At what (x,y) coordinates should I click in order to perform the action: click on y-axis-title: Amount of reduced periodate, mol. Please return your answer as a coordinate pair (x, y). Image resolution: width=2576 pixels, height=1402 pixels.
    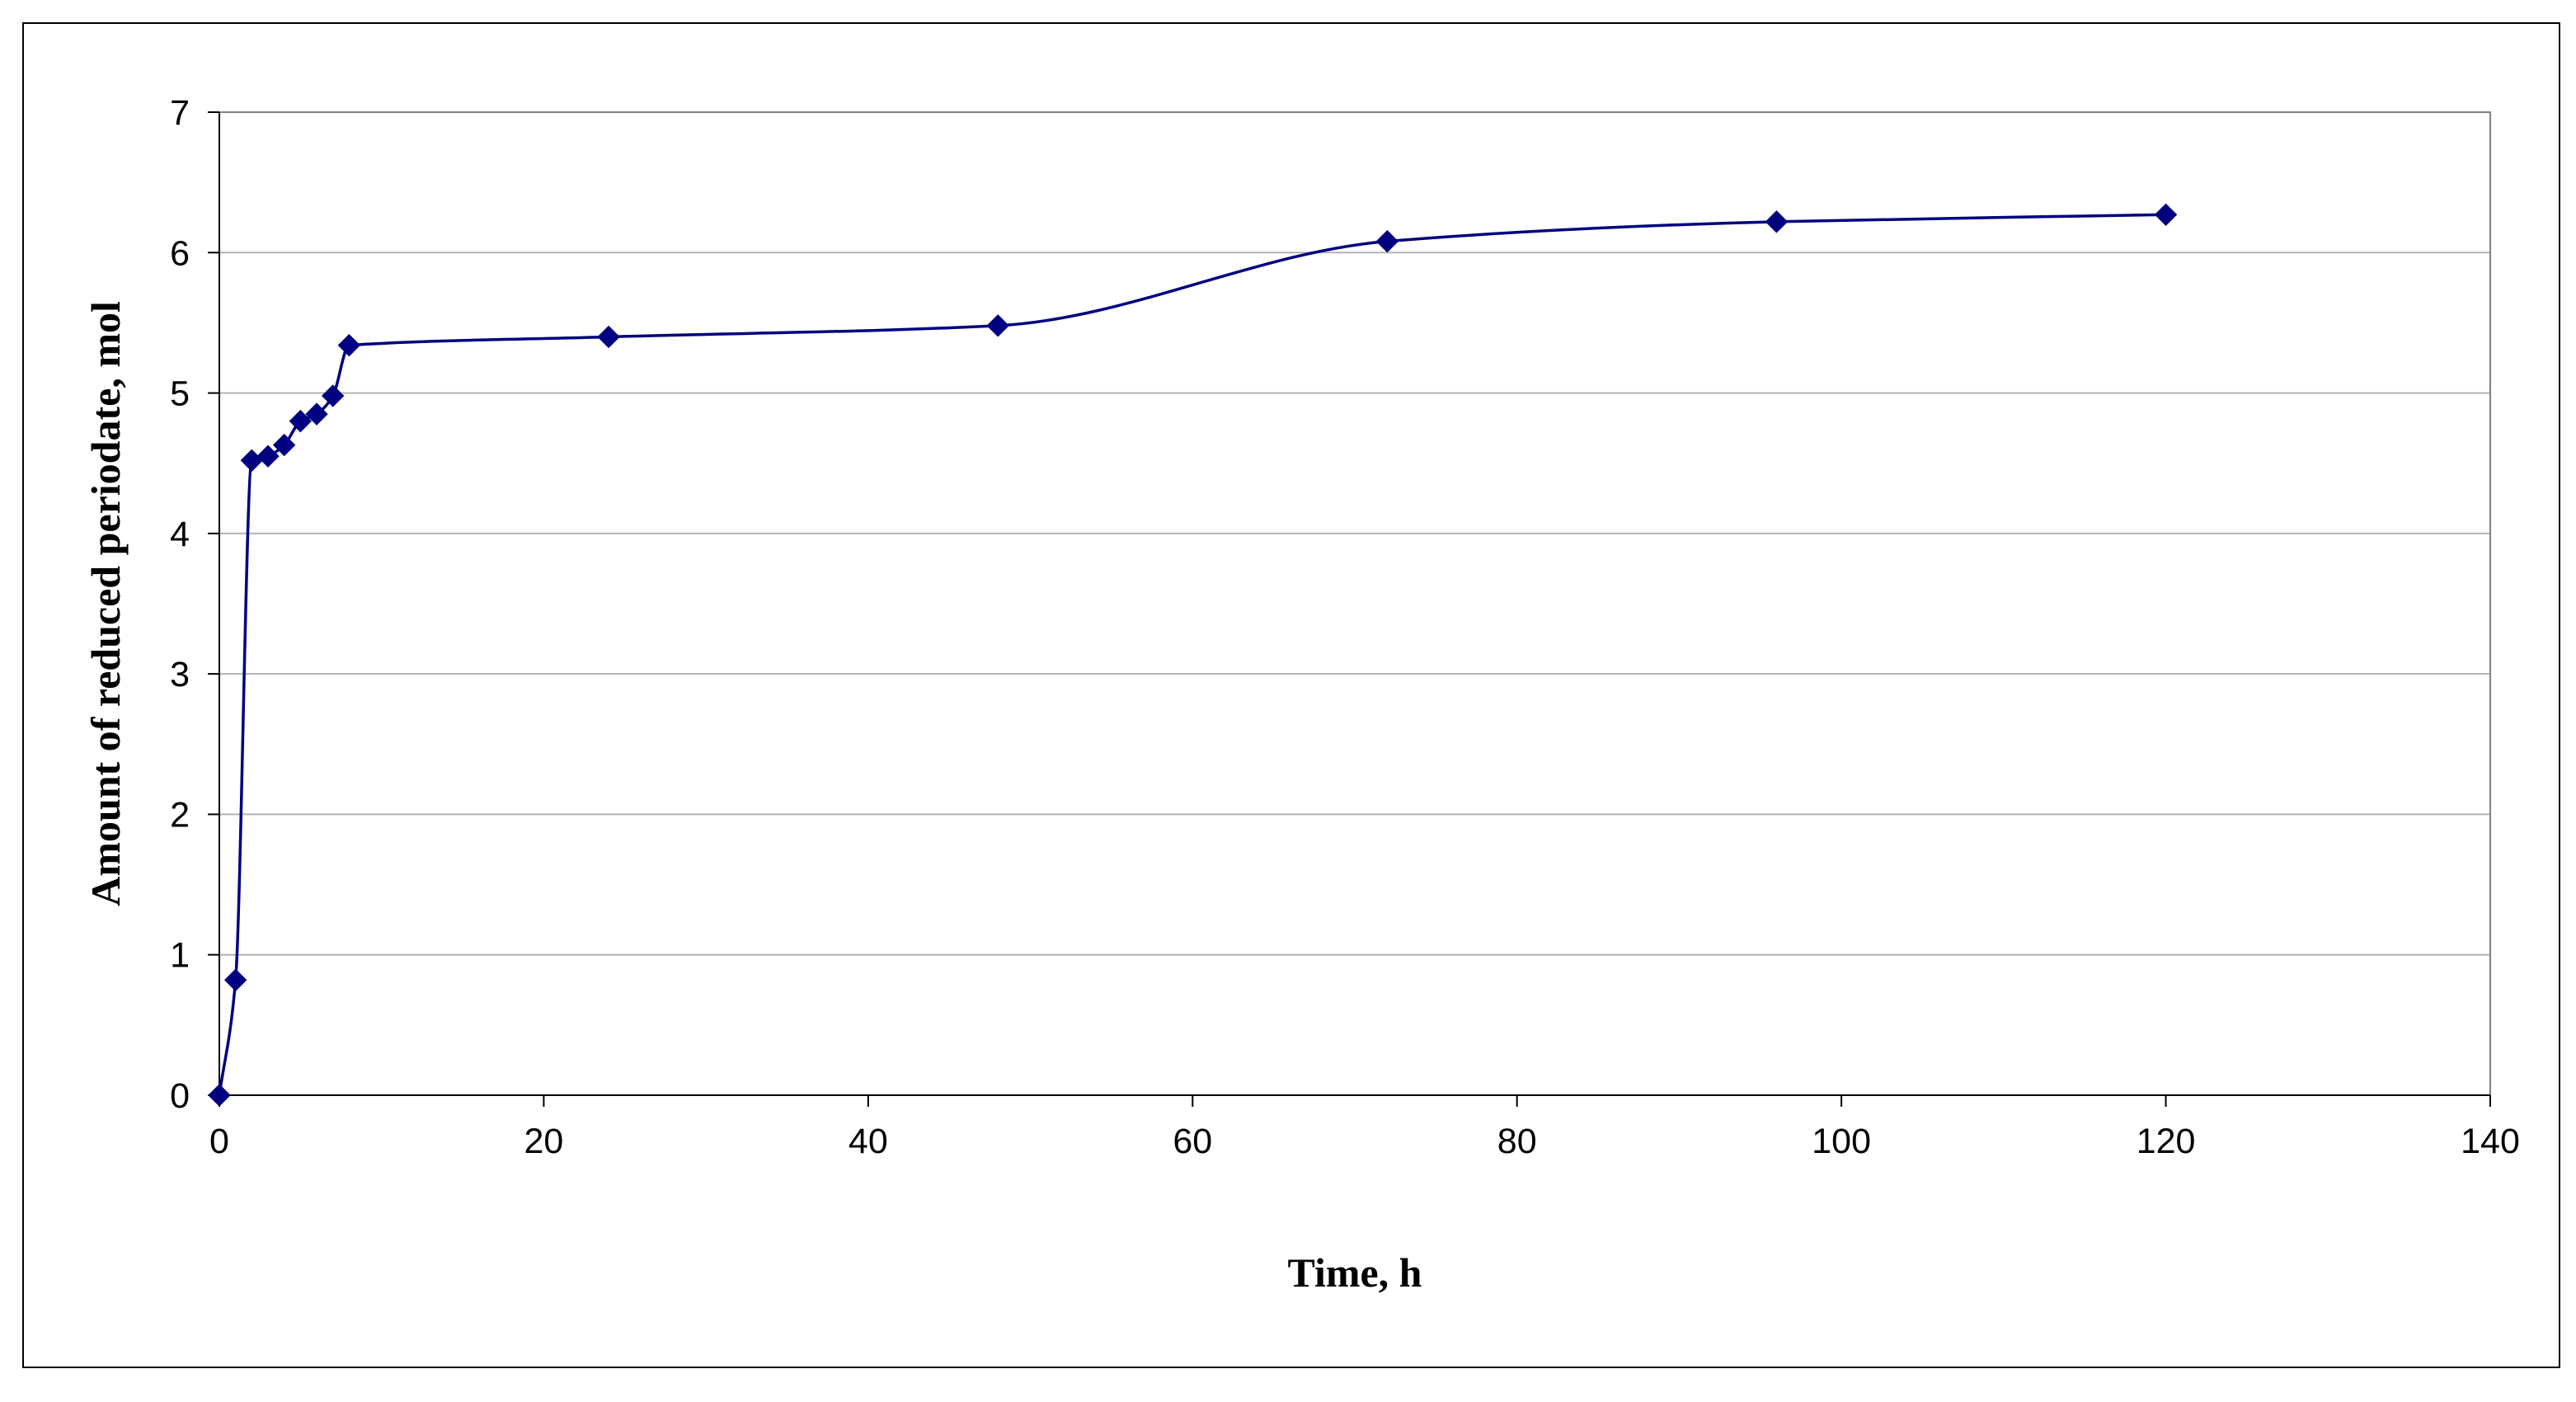
    Looking at the image, I should click on (105, 603).